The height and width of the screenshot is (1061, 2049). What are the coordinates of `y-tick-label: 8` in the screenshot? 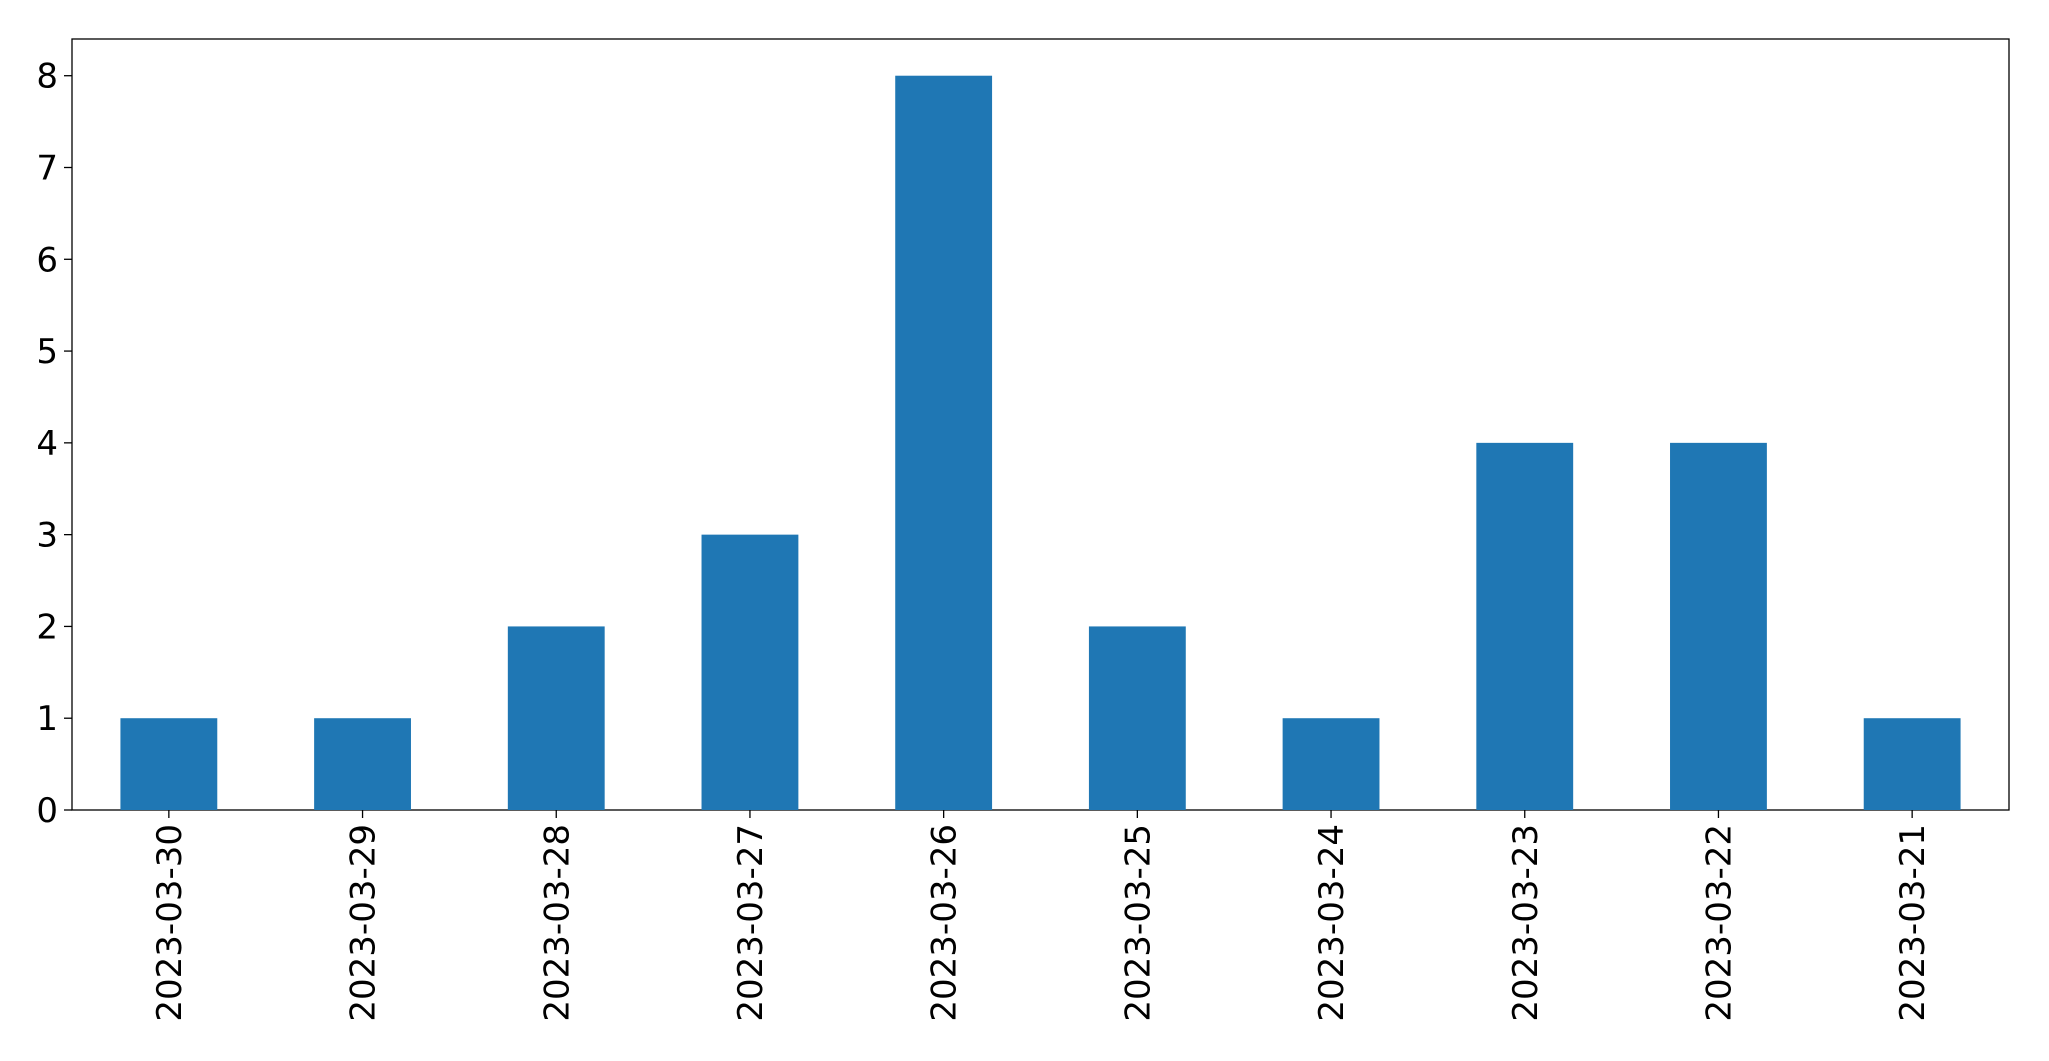 It's located at (47, 77).